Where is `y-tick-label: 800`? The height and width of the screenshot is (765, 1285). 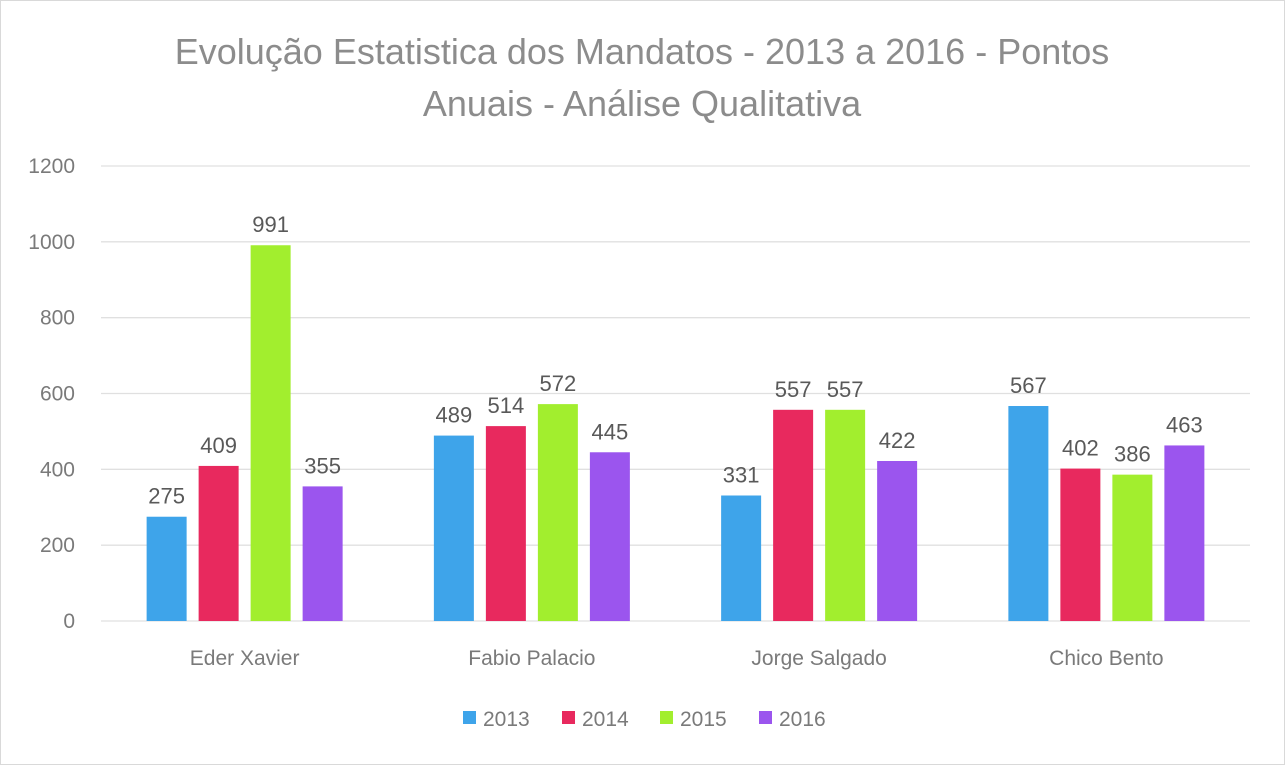
y-tick-label: 800 is located at coordinates (57, 318).